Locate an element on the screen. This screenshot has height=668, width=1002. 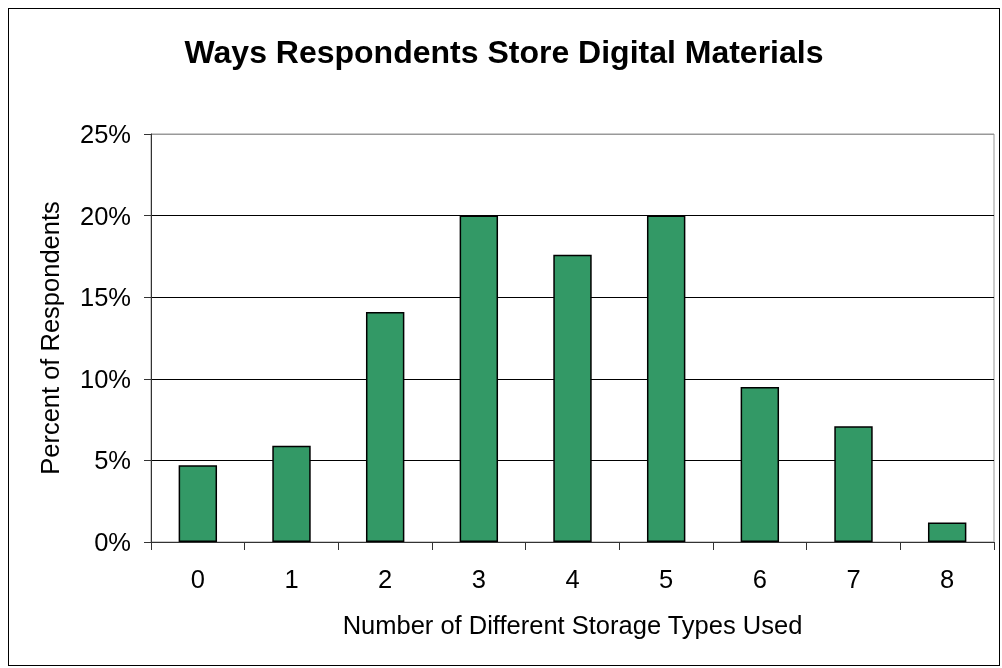
x-tick-label: 0 is located at coordinates (197, 579).